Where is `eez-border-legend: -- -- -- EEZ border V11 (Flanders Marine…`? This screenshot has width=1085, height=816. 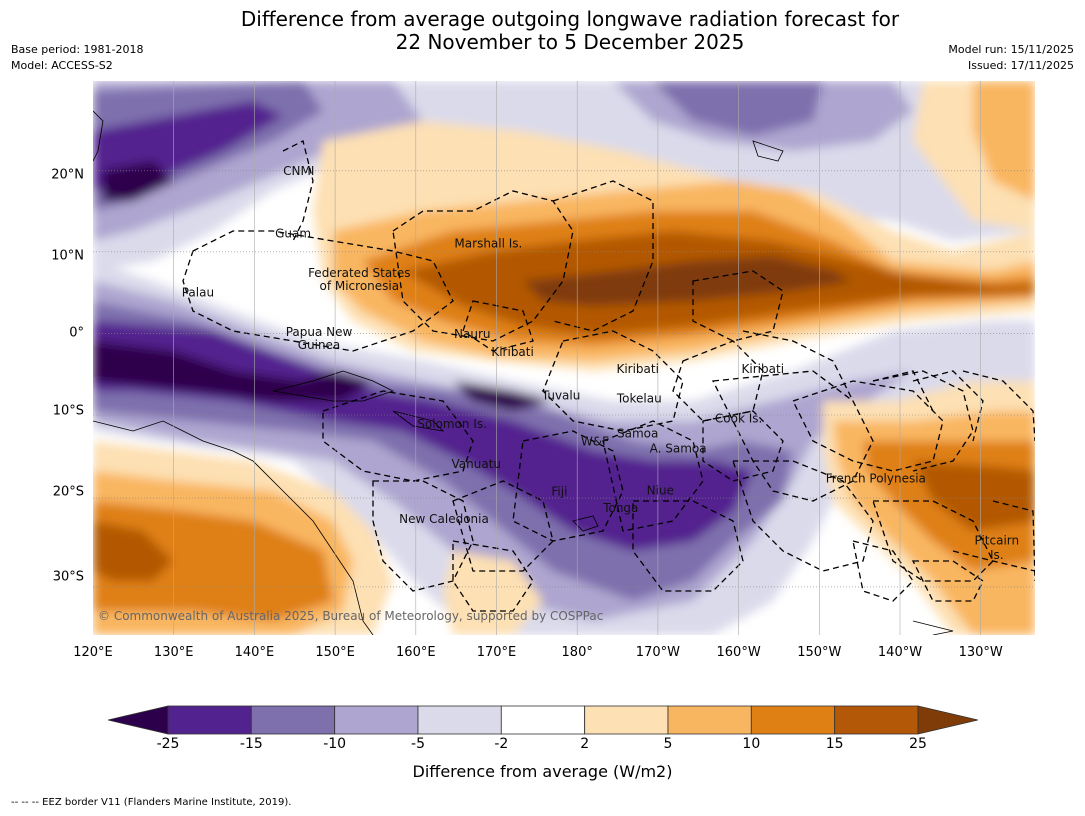
eez-border-legend: -- -- -- EEZ border V11 (Flanders Marine… is located at coordinates (151, 802).